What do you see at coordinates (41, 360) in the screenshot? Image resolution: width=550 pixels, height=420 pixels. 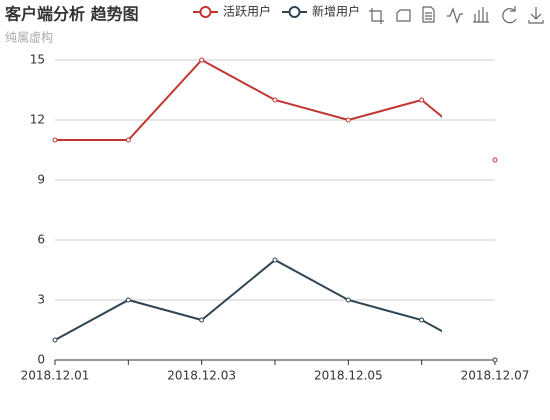 I see `y-tick-label: 0` at bounding box center [41, 360].